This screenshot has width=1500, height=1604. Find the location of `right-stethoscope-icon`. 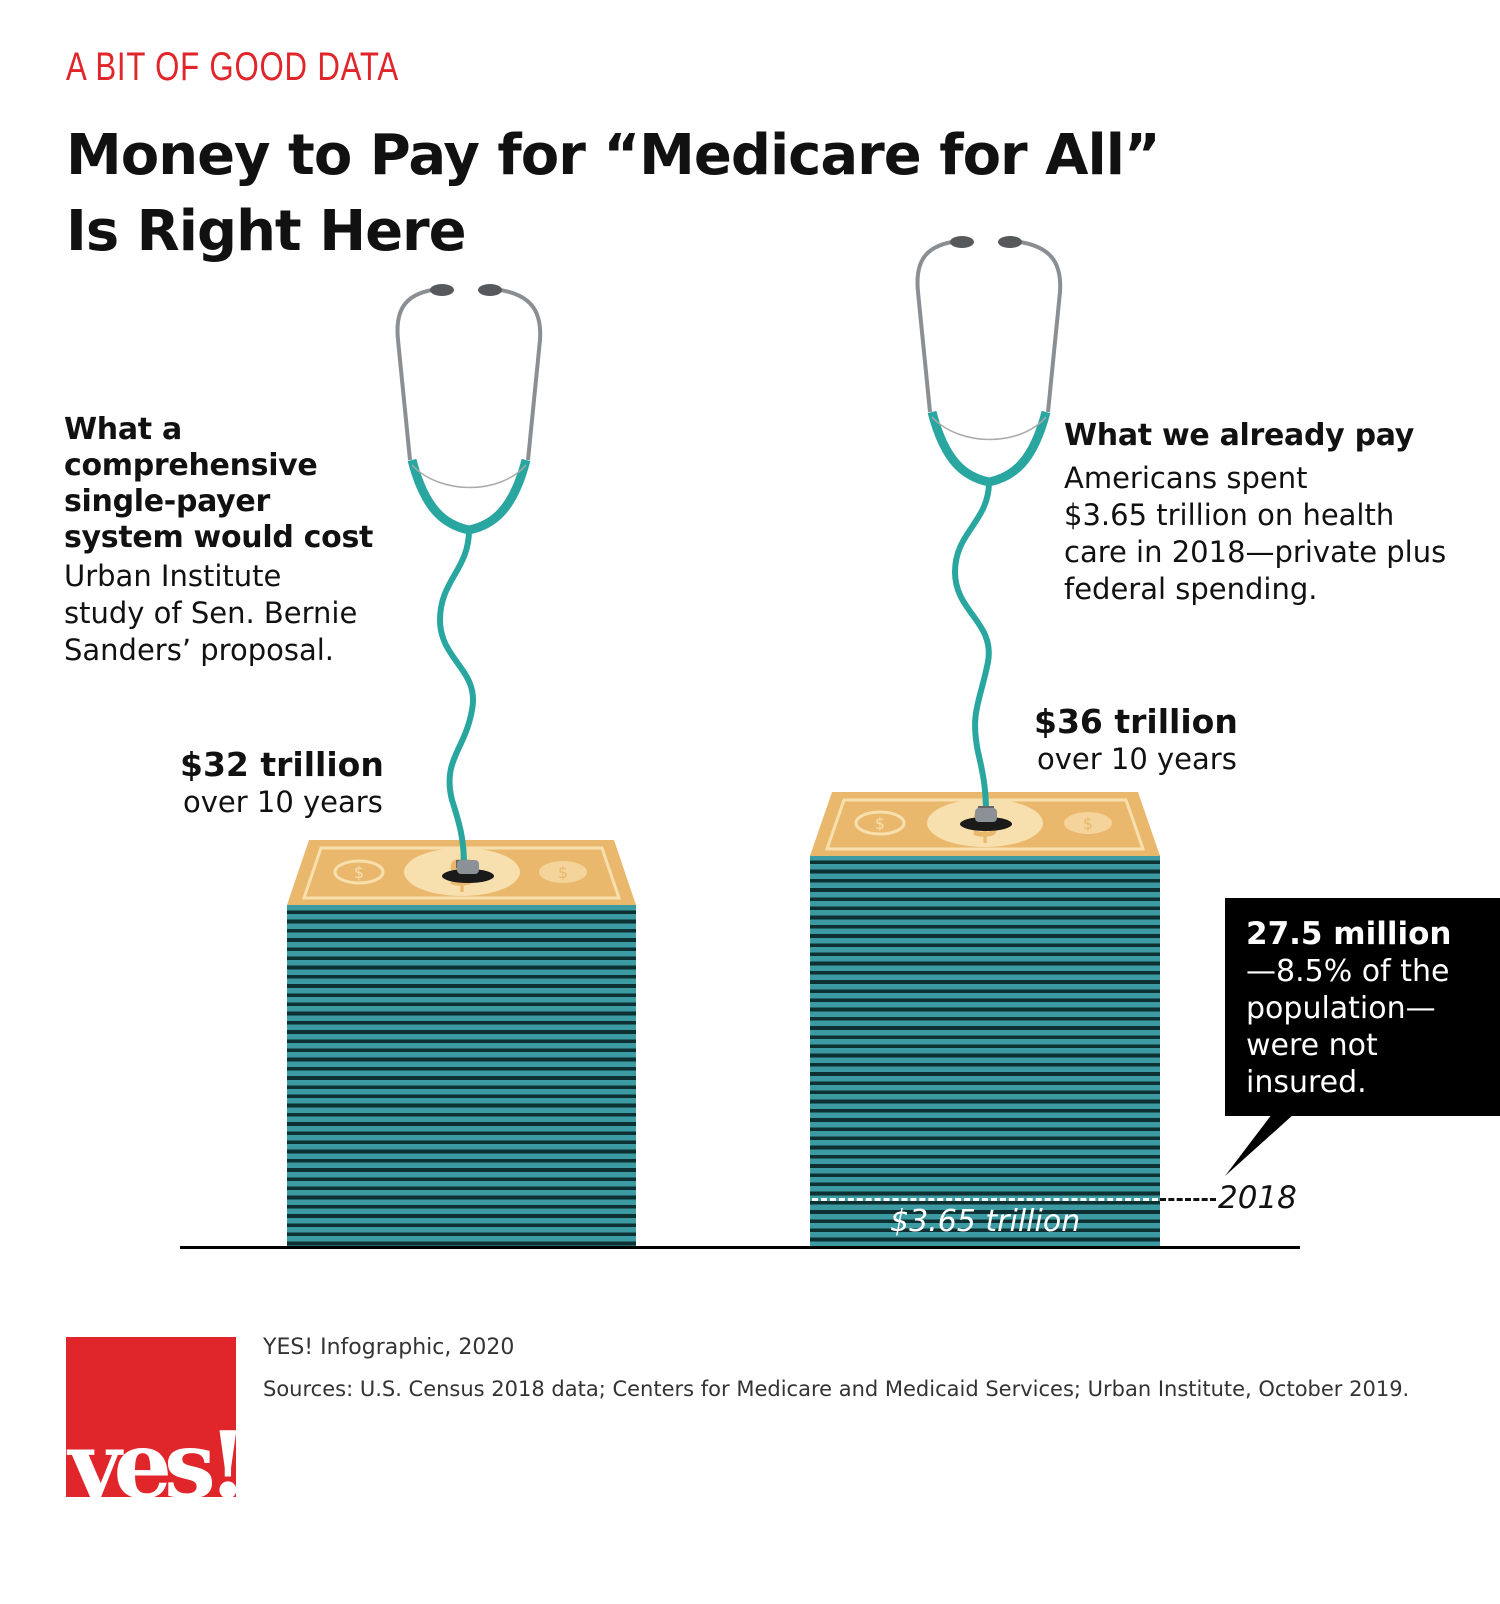

right-stethoscope-icon is located at coordinates (989, 525).